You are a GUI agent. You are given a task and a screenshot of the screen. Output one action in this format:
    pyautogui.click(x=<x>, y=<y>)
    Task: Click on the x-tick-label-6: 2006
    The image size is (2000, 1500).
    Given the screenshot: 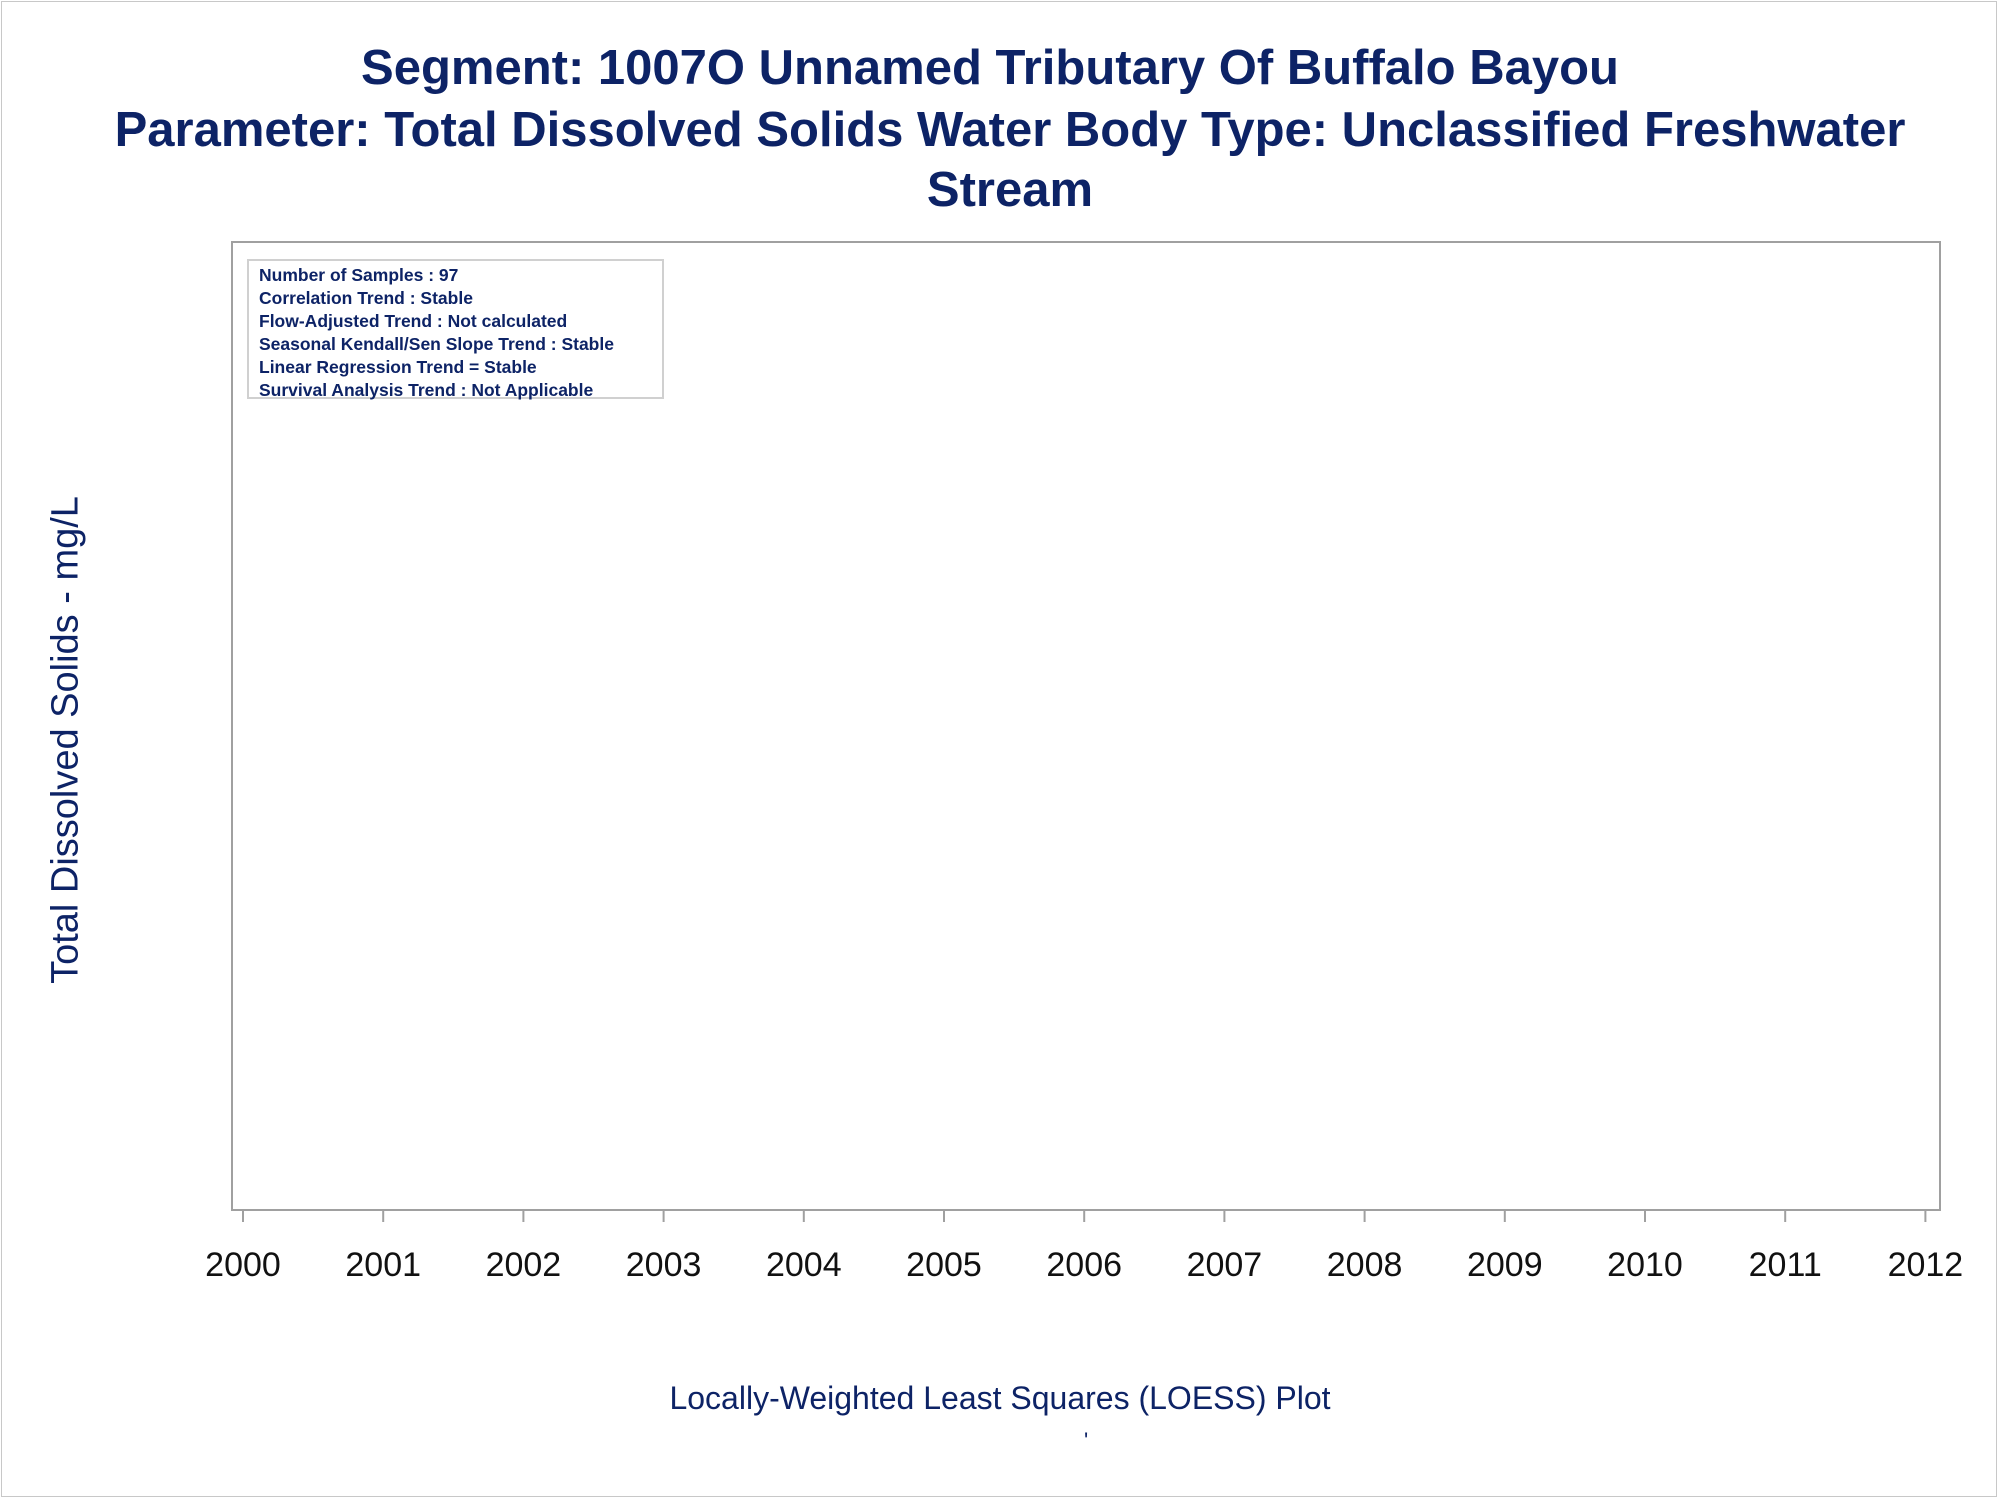 What is the action you would take?
    pyautogui.click(x=1084, y=1265)
    